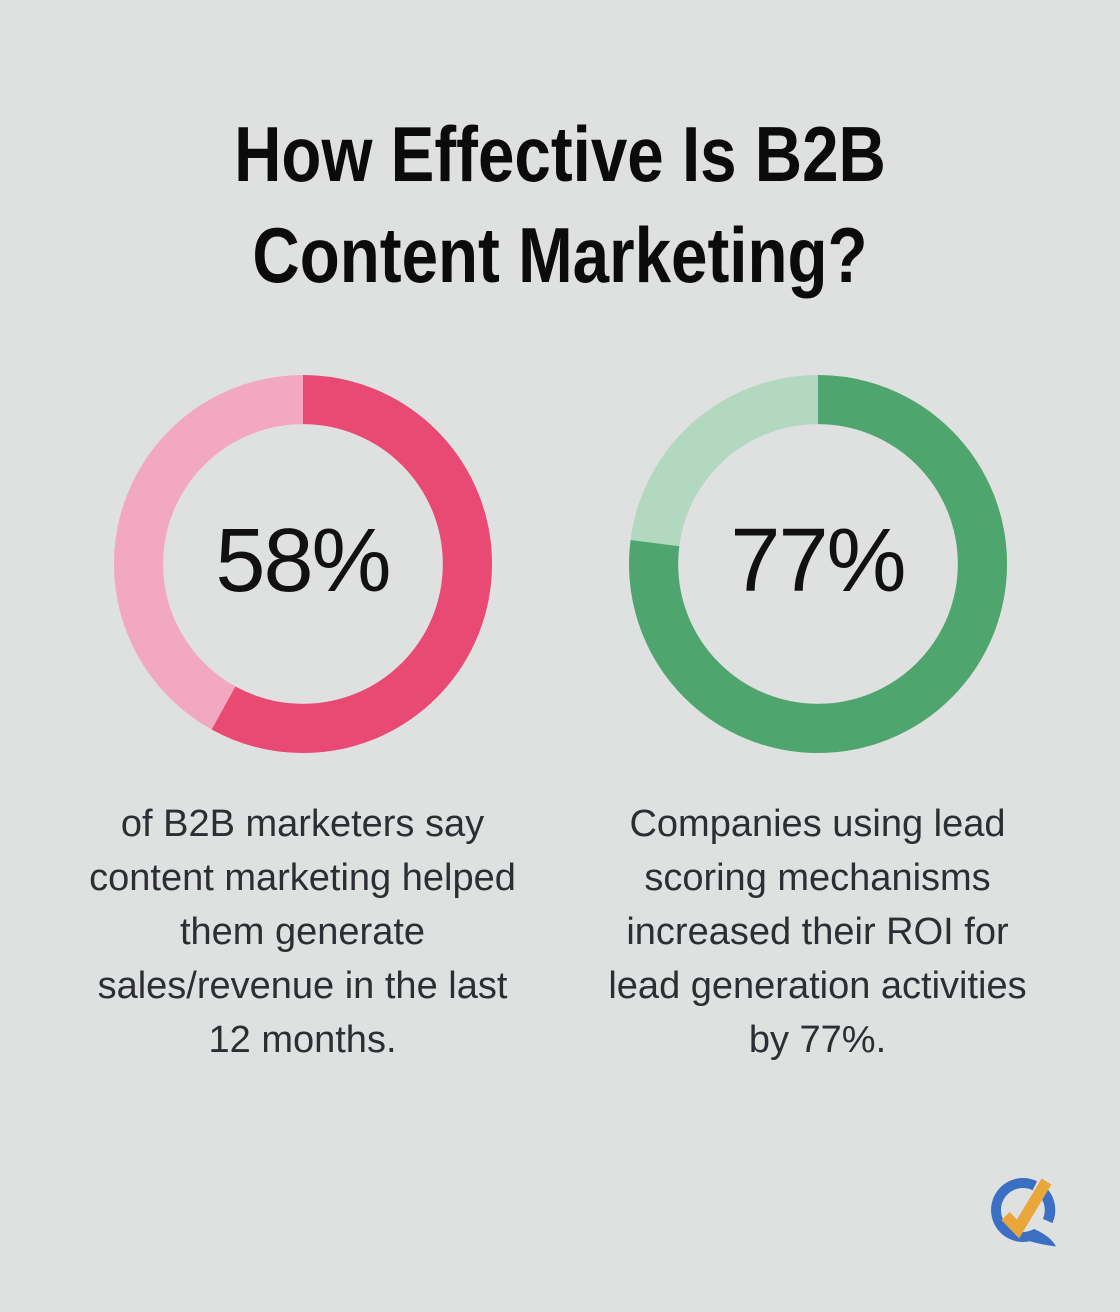 The height and width of the screenshot is (1312, 1120). I want to click on title-line-1: How Effective Is B2B, so click(560, 154).